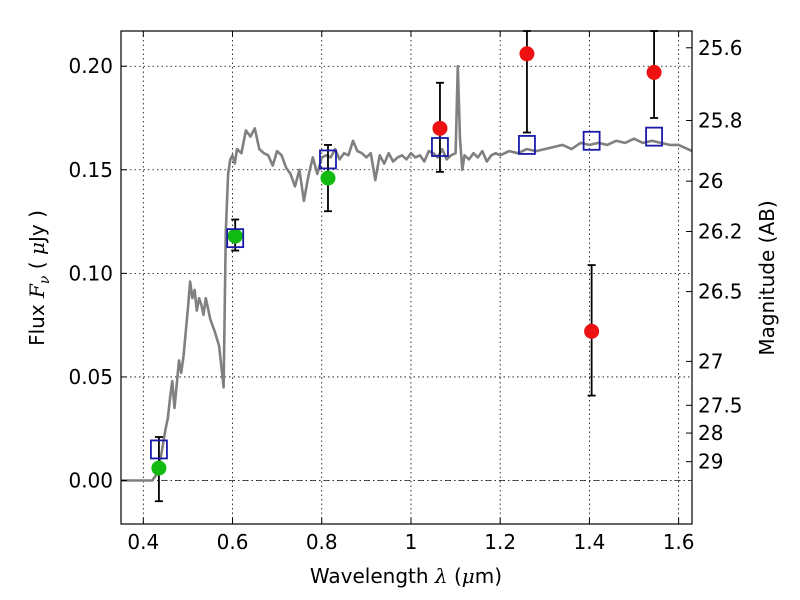  I want to click on mag-tick-label: 26.5, so click(720, 292).